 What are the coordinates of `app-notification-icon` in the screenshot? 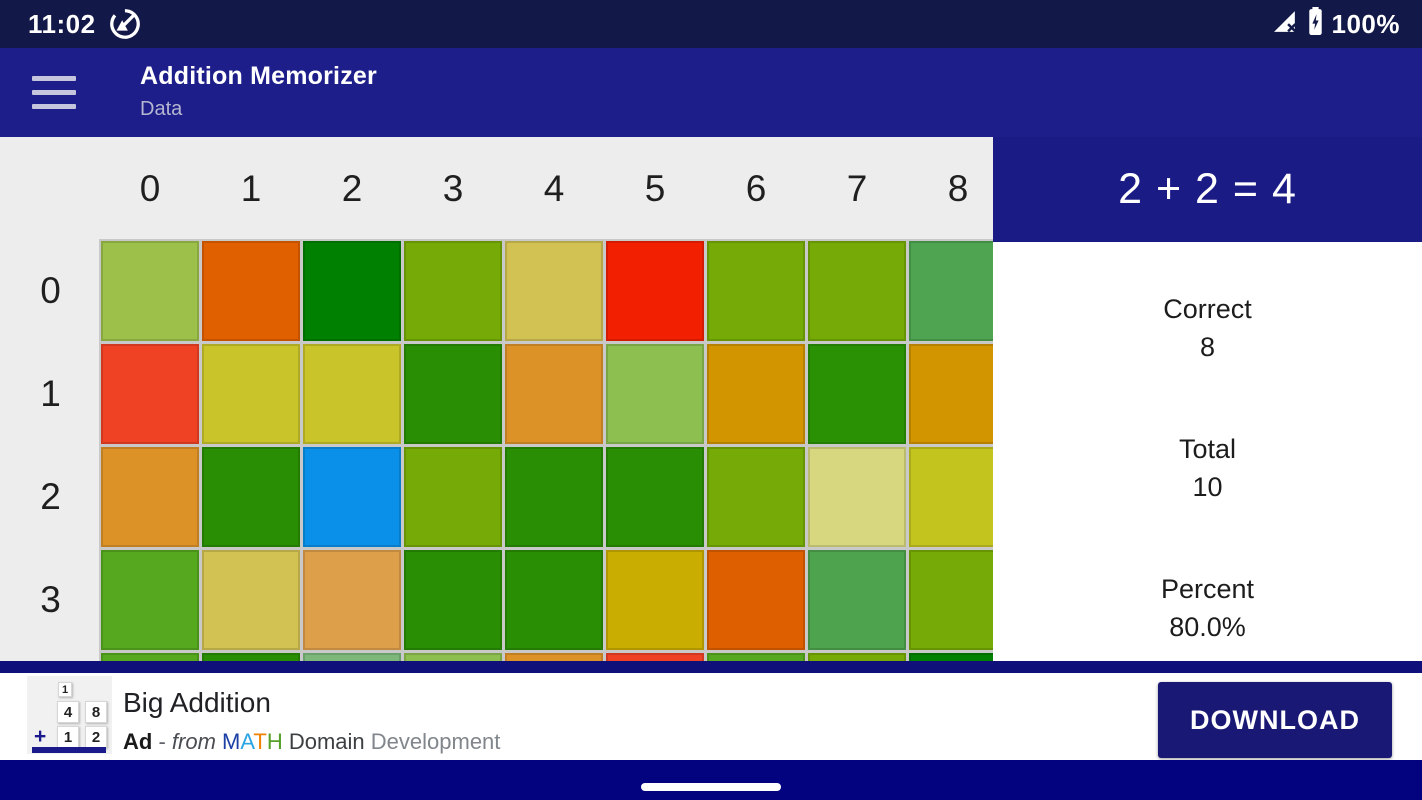 It's located at (125, 24).